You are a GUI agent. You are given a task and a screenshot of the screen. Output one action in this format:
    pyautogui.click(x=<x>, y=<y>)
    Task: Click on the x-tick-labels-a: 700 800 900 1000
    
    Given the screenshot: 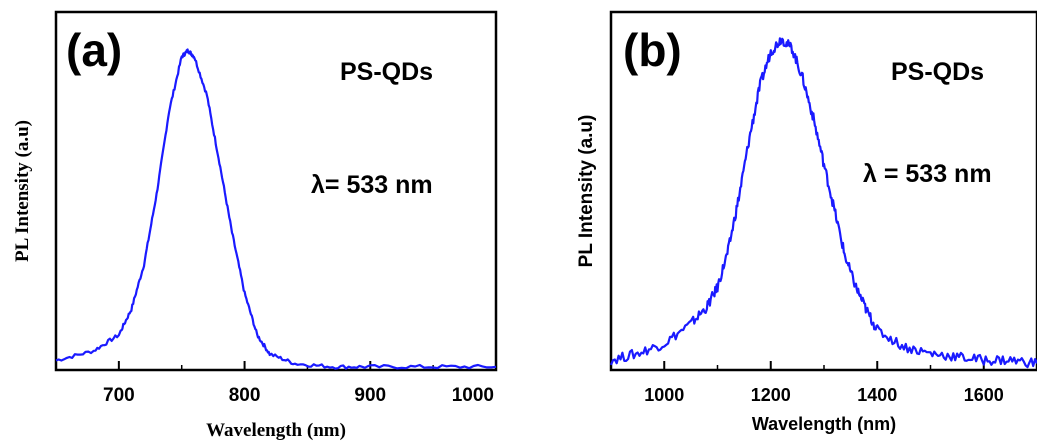 What is the action you would take?
    pyautogui.click(x=298, y=395)
    